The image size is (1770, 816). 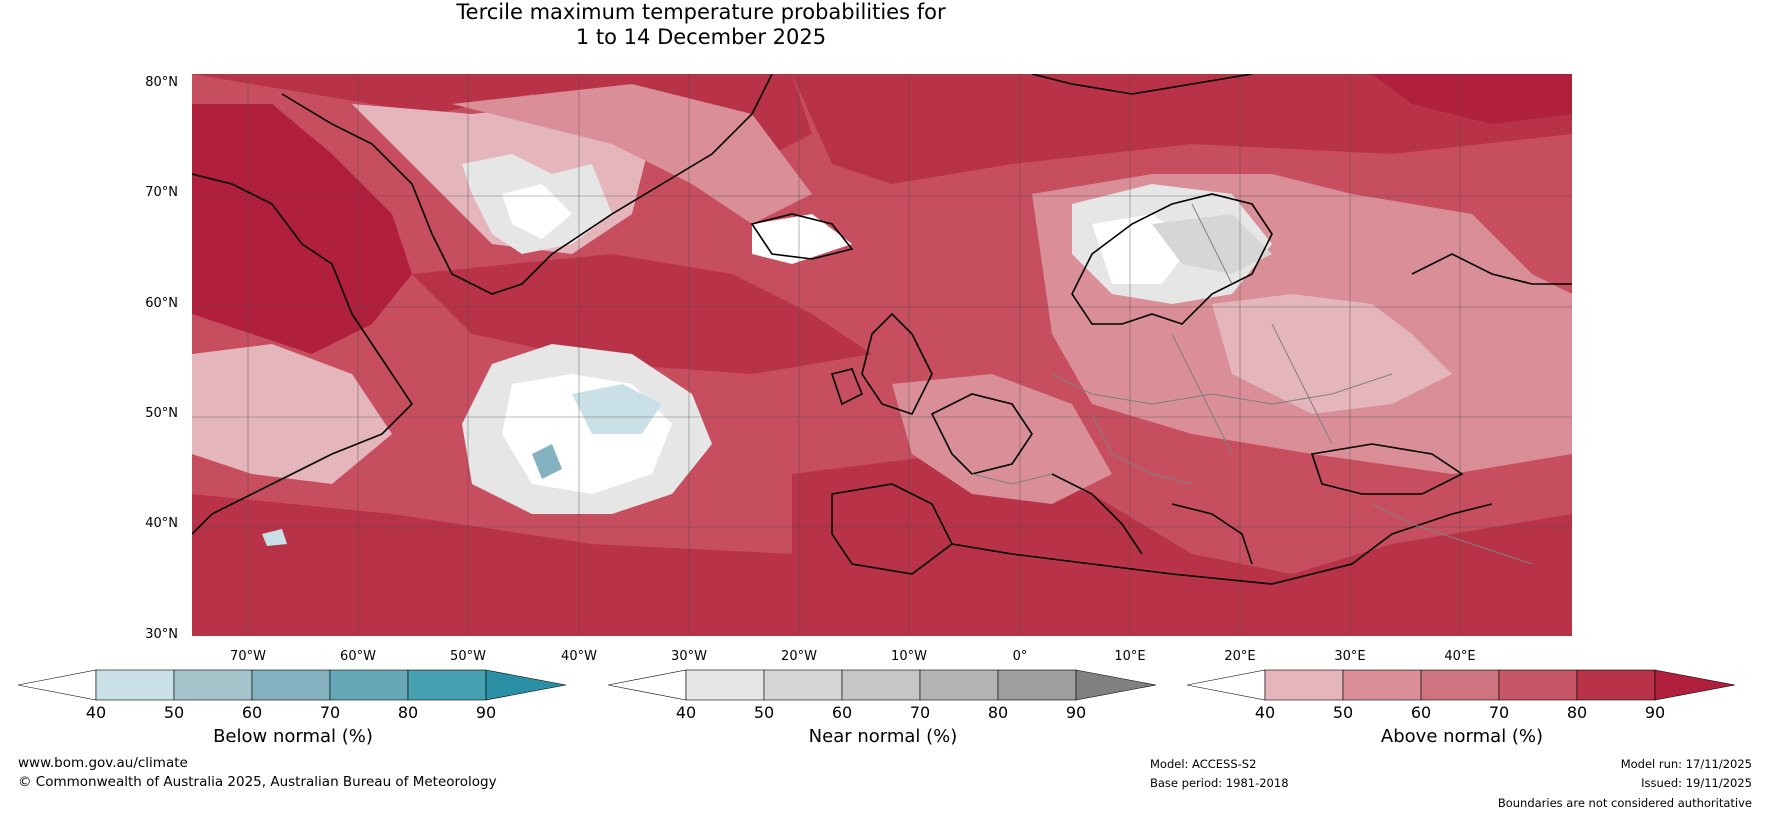 What do you see at coordinates (492, 565) in the screenshot?
I see `region-atlantic-south` at bounding box center [492, 565].